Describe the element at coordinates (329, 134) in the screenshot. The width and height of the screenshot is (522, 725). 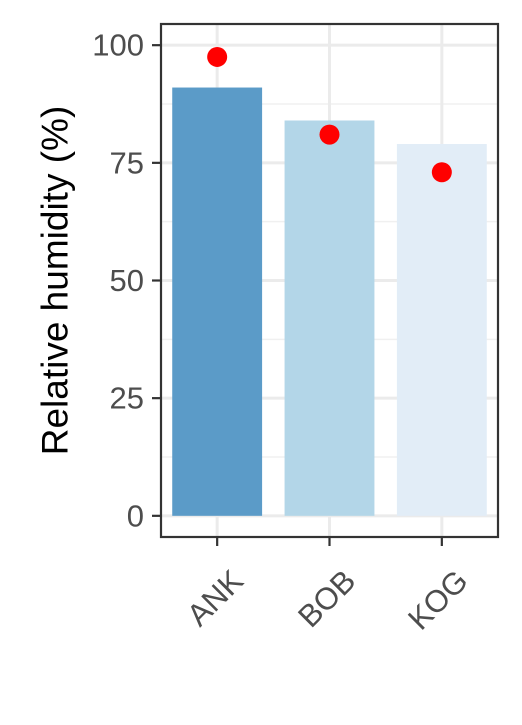
I see `point-bob` at that location.